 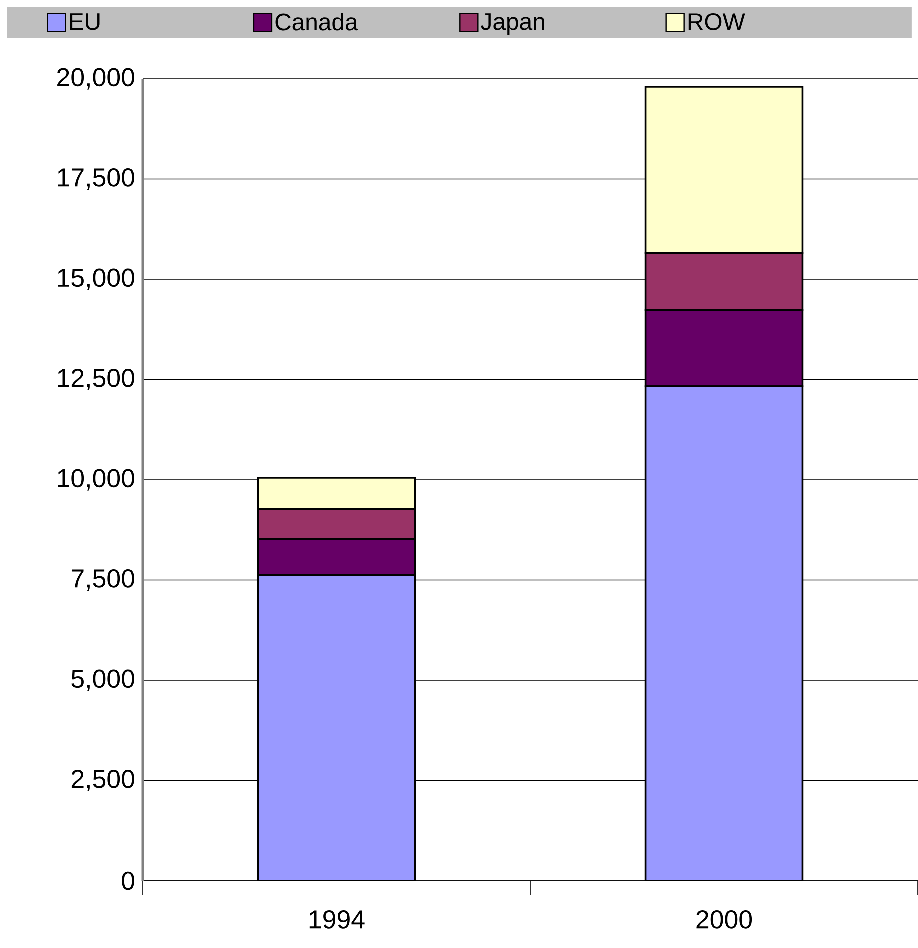 What do you see at coordinates (85, 22) in the screenshot?
I see `legend-label: EU` at bounding box center [85, 22].